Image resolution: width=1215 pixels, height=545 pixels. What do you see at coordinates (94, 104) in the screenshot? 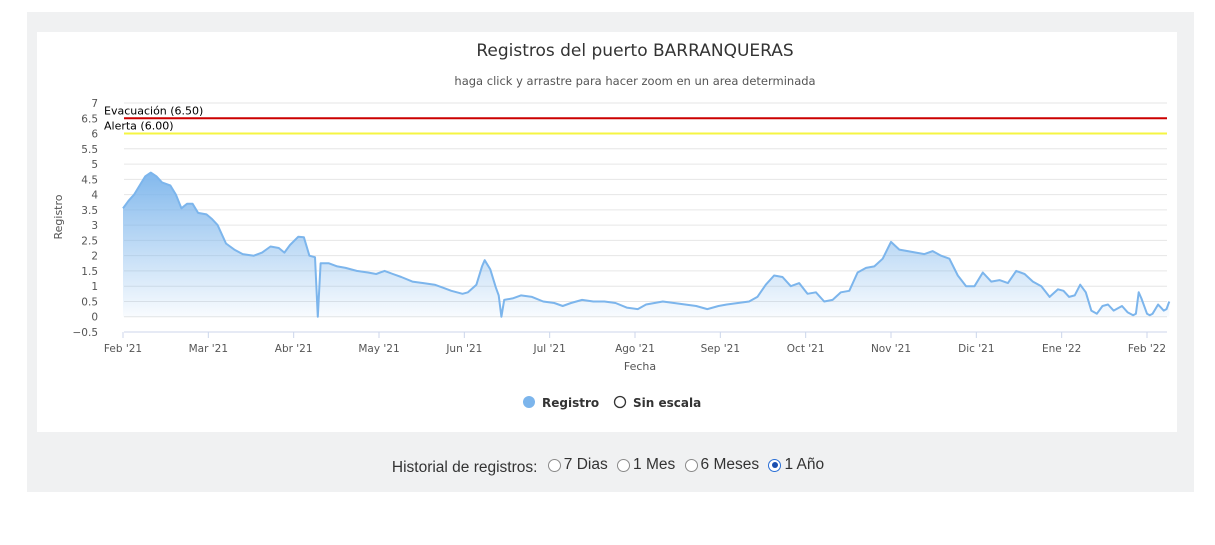
I see `y-tick-label: 7` at bounding box center [94, 104].